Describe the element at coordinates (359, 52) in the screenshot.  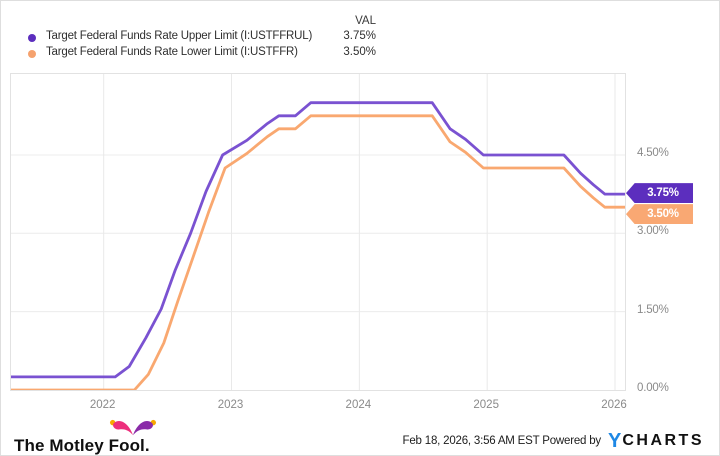
I see `lower-limit-current-value: 3.50%` at that location.